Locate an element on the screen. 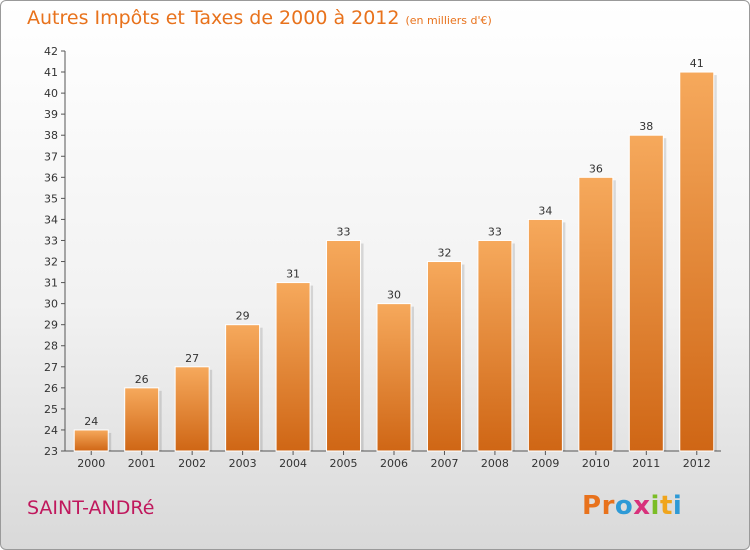 The image size is (750, 550). x-tick-label: 2004 is located at coordinates (293, 463).